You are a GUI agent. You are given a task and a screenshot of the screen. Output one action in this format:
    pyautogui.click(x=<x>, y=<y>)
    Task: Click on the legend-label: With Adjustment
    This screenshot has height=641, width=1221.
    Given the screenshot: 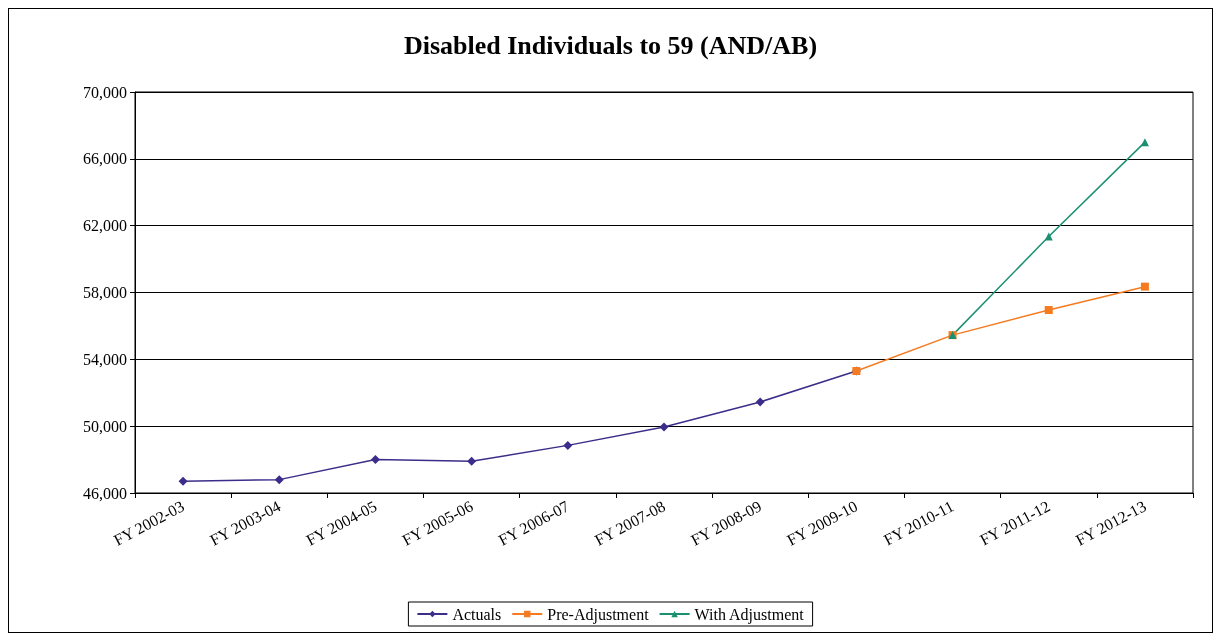 What is the action you would take?
    pyautogui.click(x=749, y=614)
    